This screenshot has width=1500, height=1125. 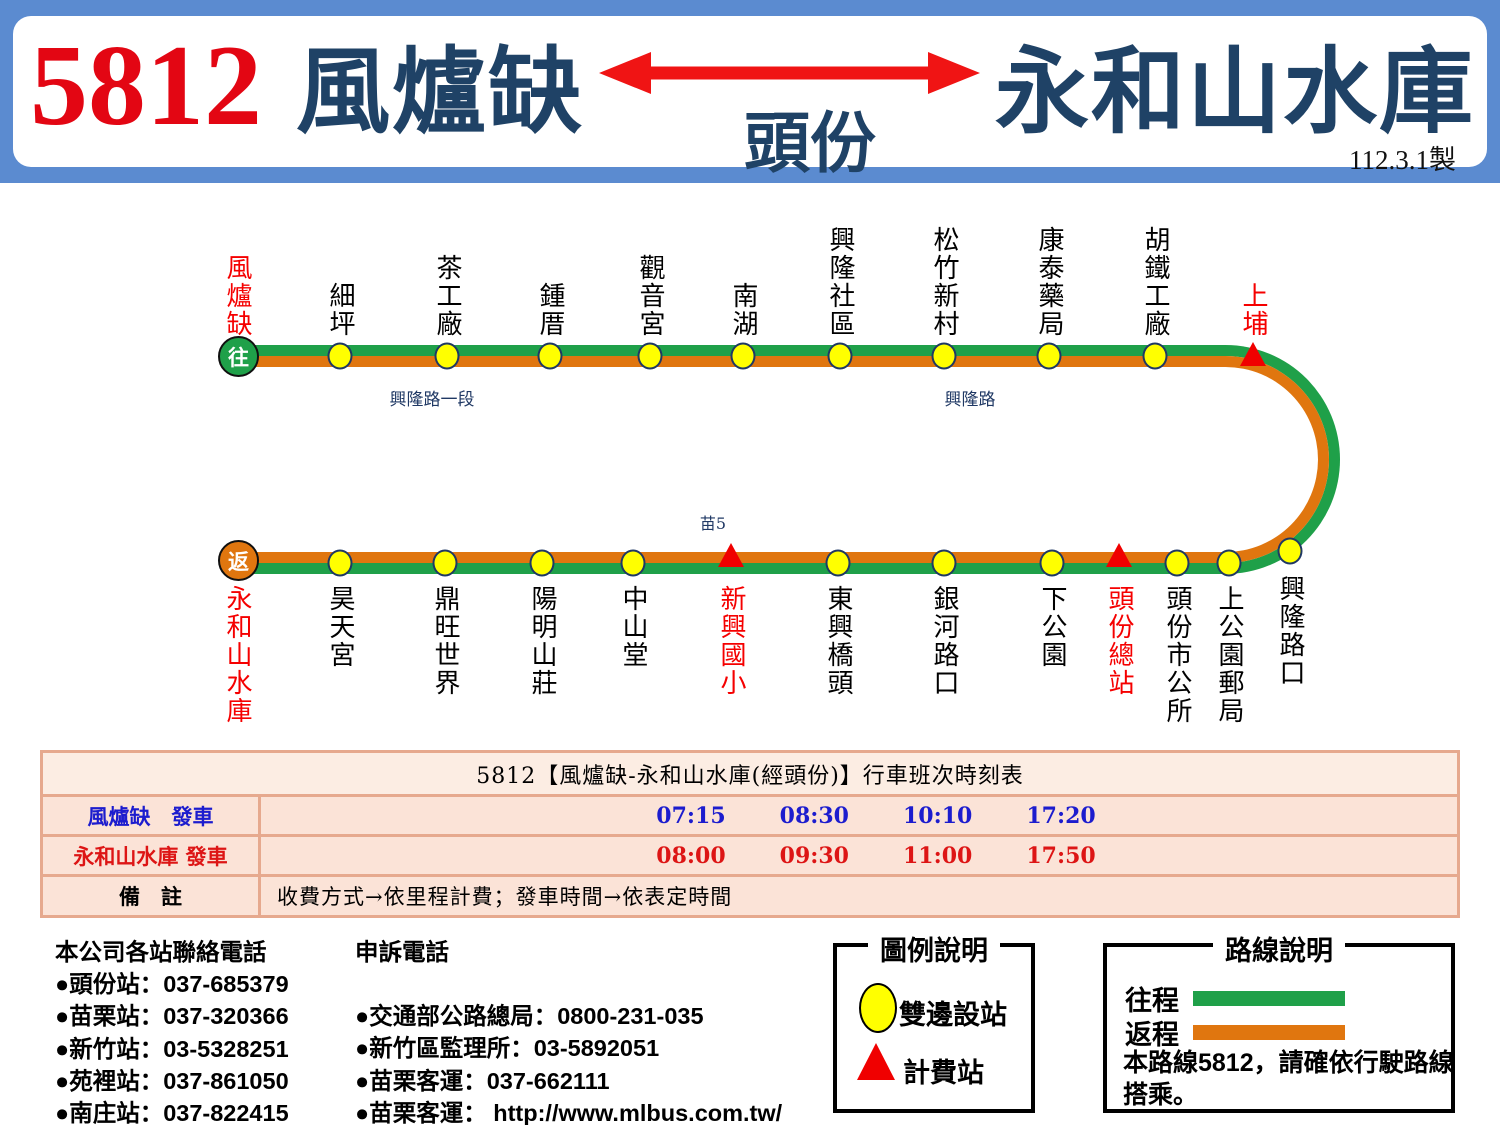 I want to click on departure-time: 17:20, so click(x=1061, y=815).